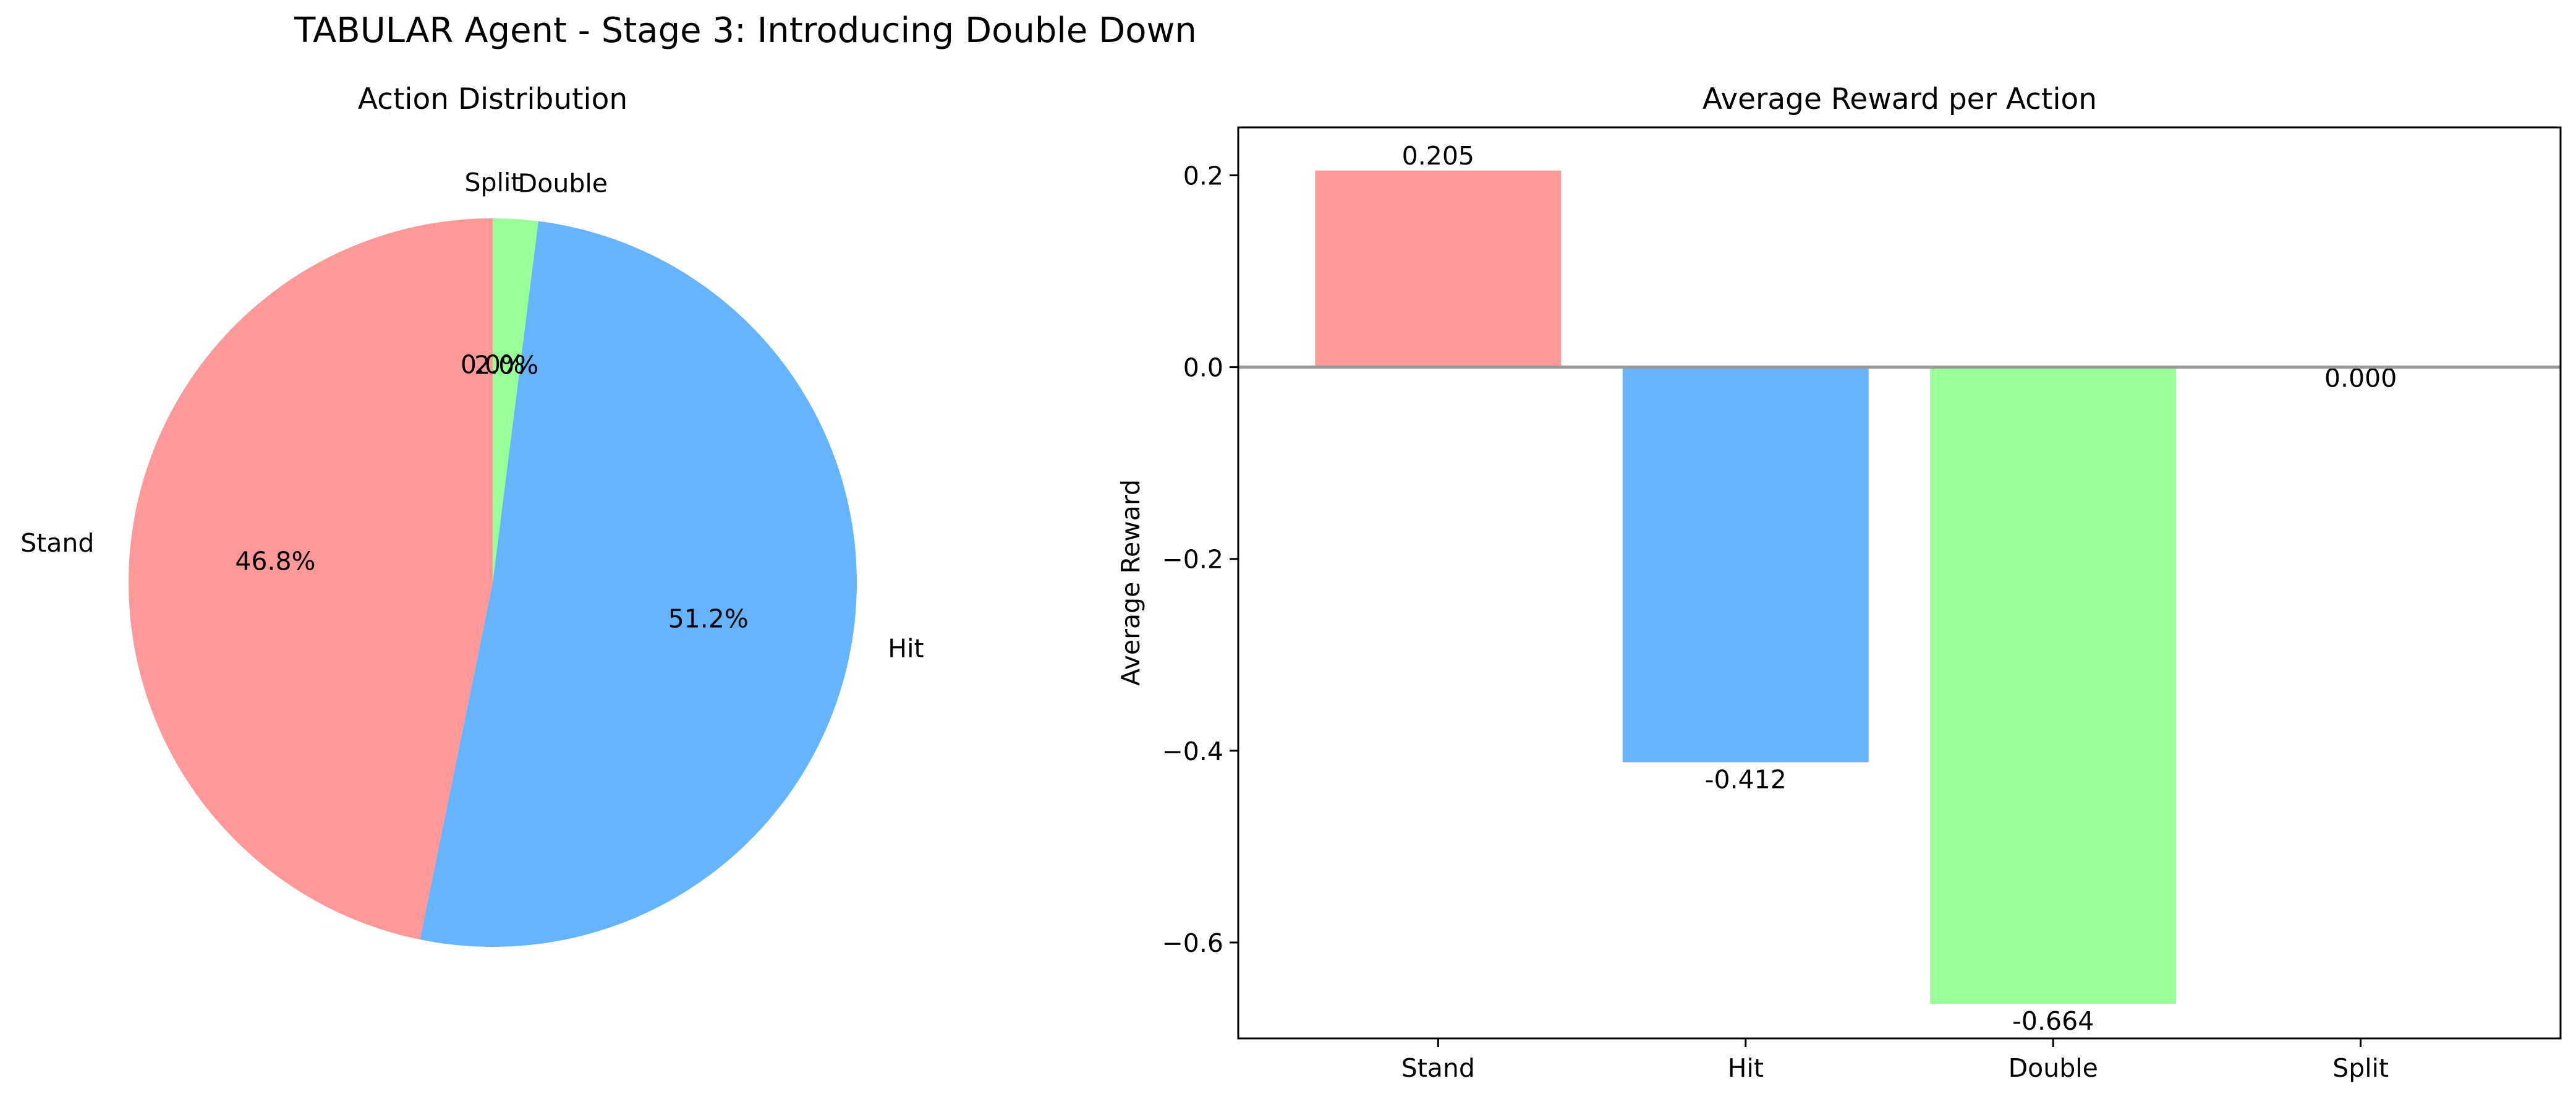 The height and width of the screenshot is (1099, 2576). What do you see at coordinates (708, 618) in the screenshot?
I see `pie-percent-label-hit: 51.2%` at bounding box center [708, 618].